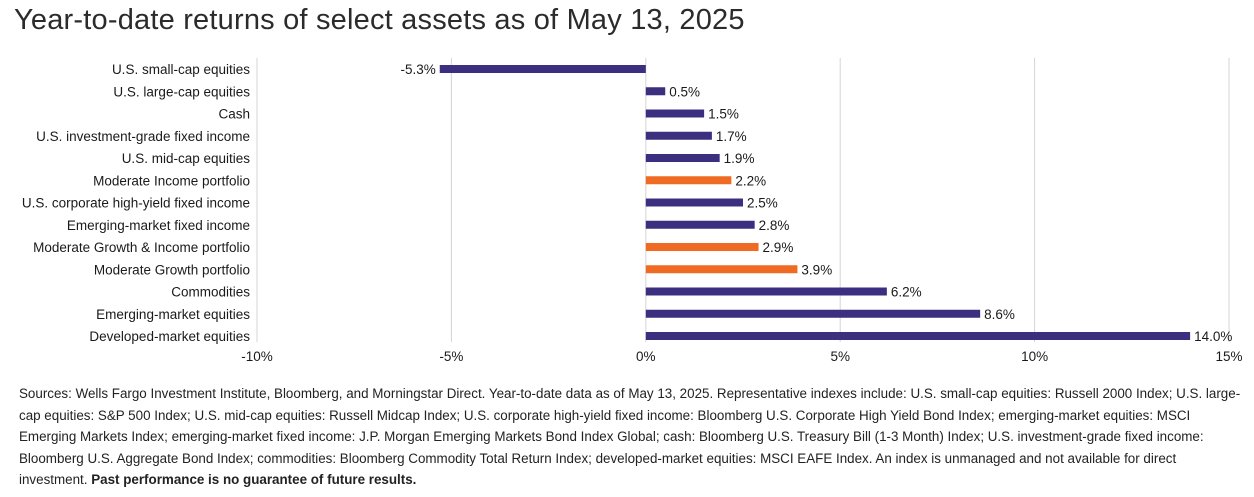 This screenshot has width=1254, height=497. Describe the element at coordinates (731, 136) in the screenshot. I see `value-label: 1.7%` at that location.